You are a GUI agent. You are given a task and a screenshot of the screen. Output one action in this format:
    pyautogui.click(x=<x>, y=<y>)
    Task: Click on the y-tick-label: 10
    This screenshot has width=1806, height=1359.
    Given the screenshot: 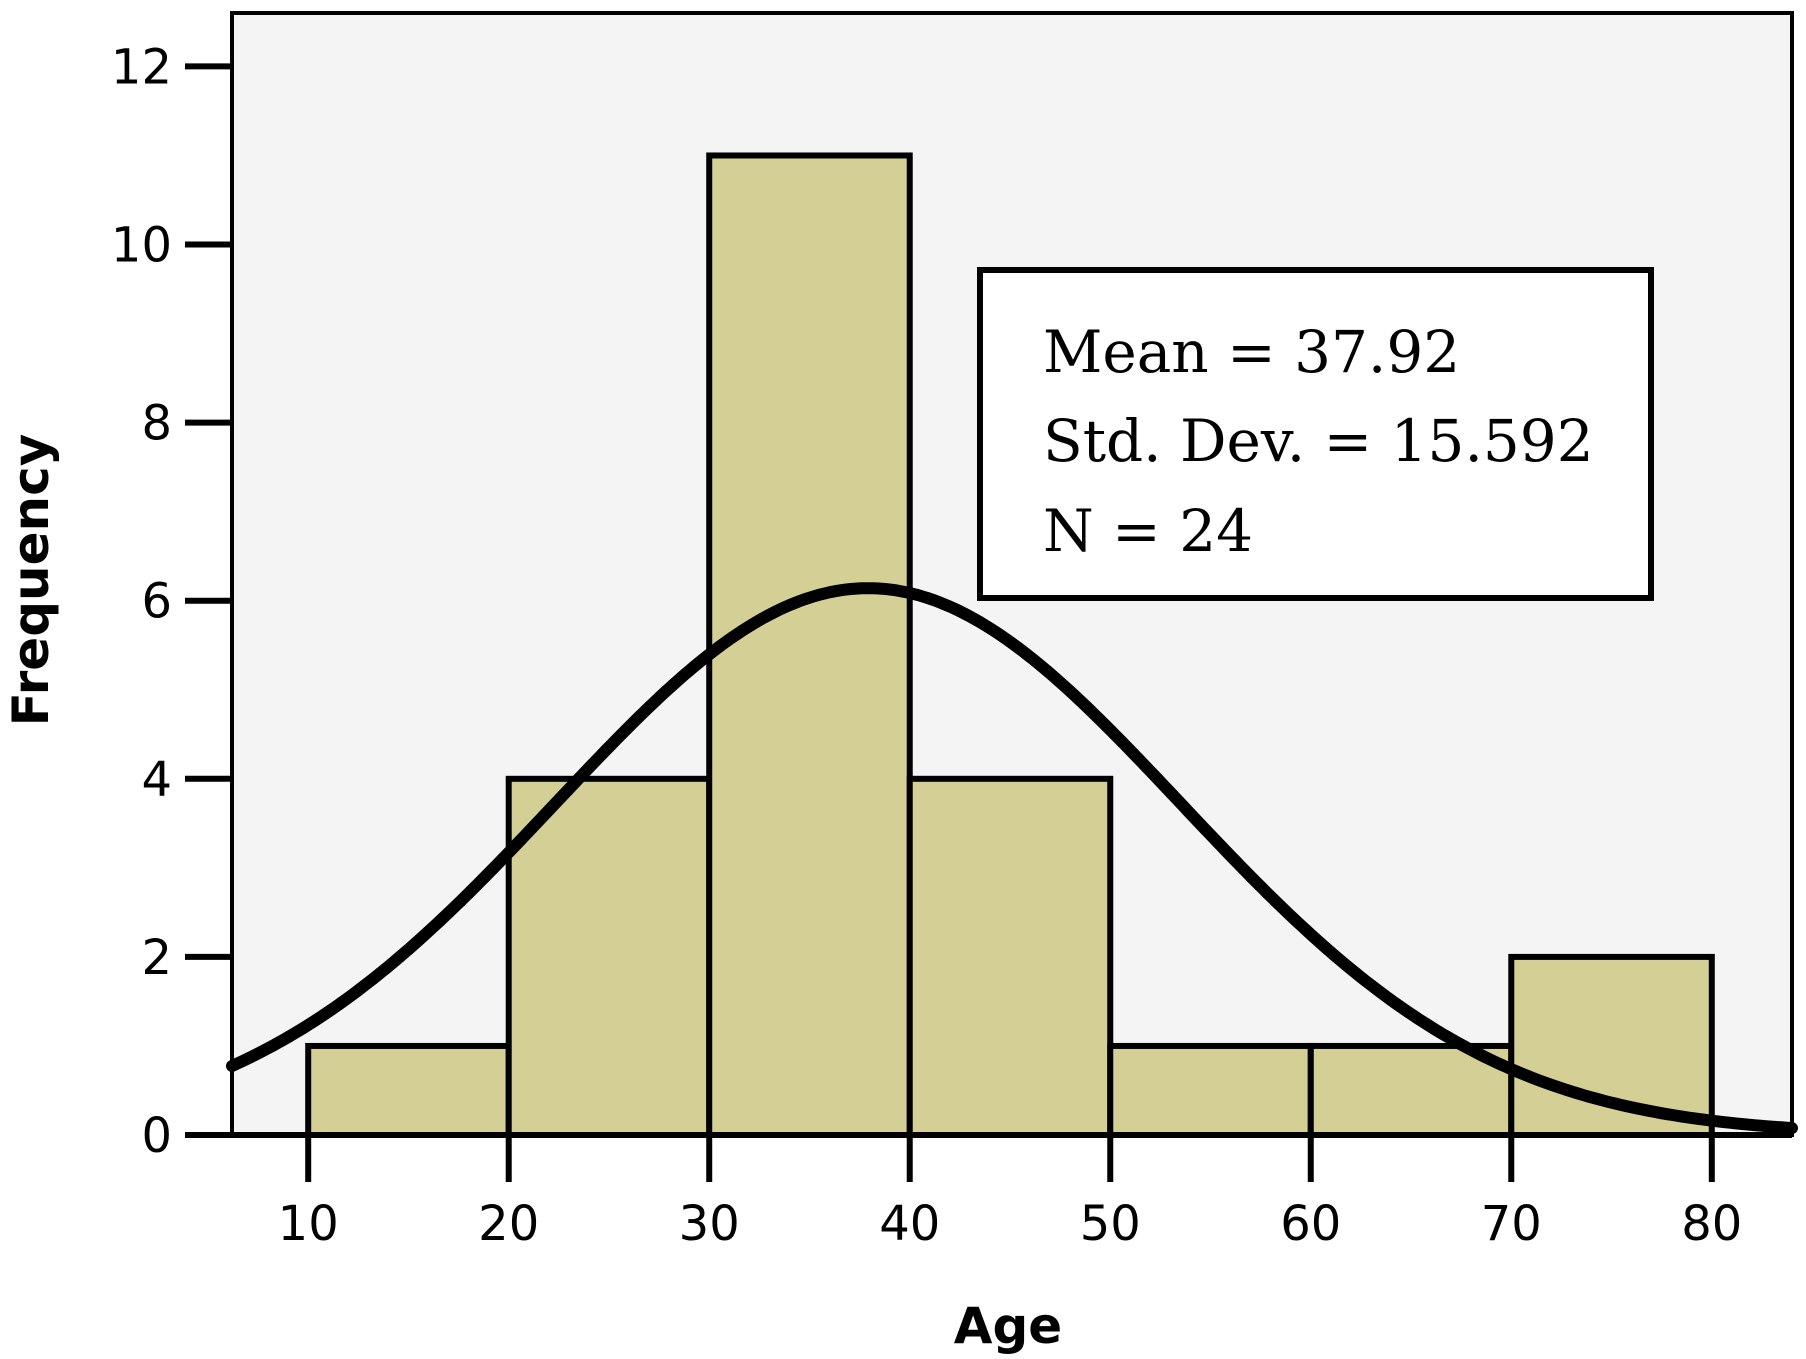 What is the action you would take?
    pyautogui.click(x=141, y=246)
    